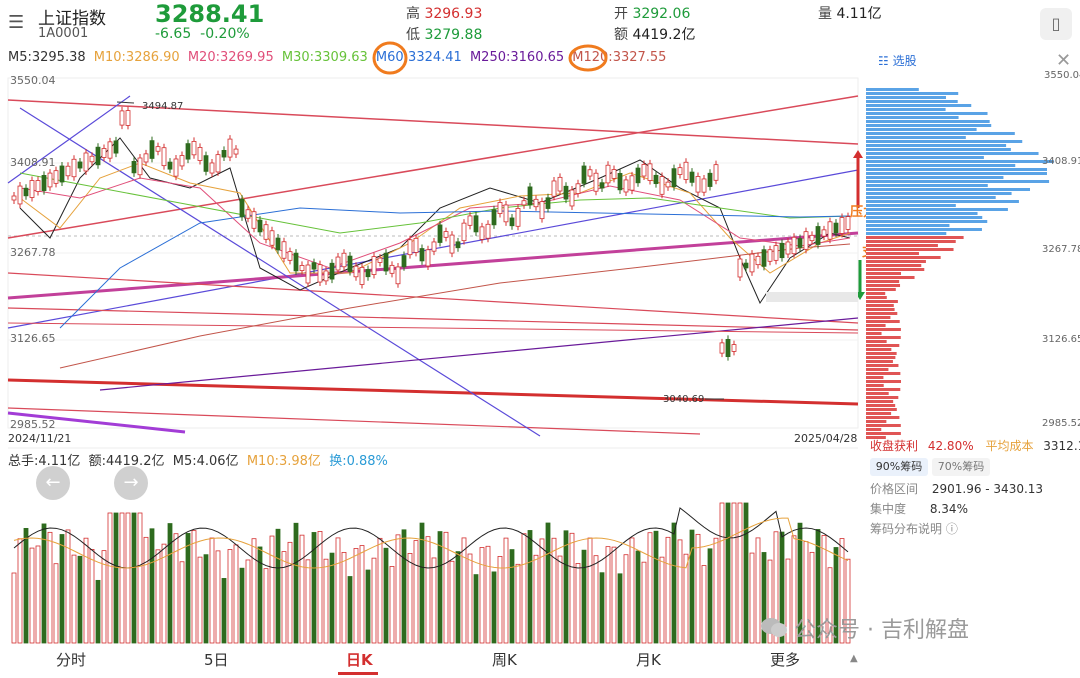 The width and height of the screenshot is (1080, 678). What do you see at coordinates (897, 61) in the screenshot?
I see `select-stock-button: ☷ 选股` at bounding box center [897, 61].